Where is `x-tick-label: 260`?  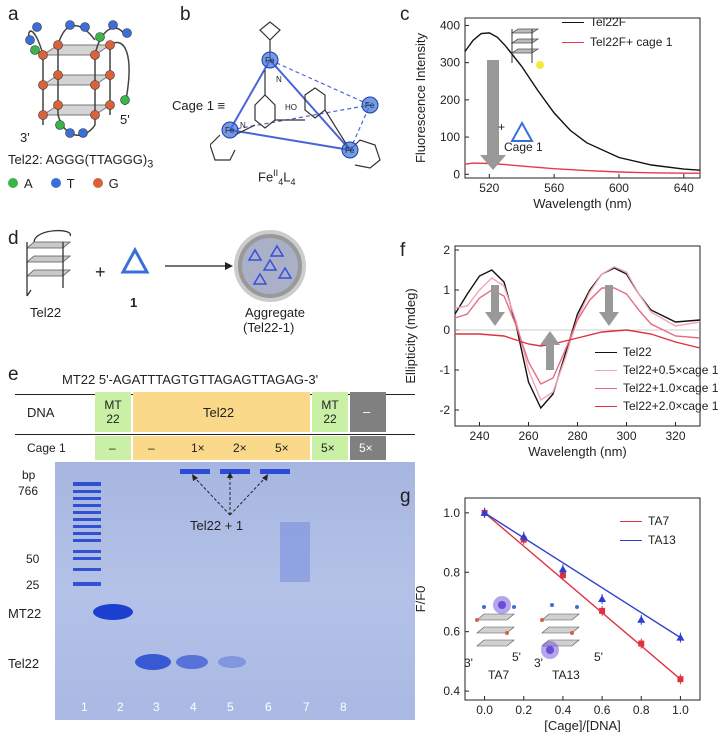
x-tick-label: 260 is located at coordinates (528, 436).